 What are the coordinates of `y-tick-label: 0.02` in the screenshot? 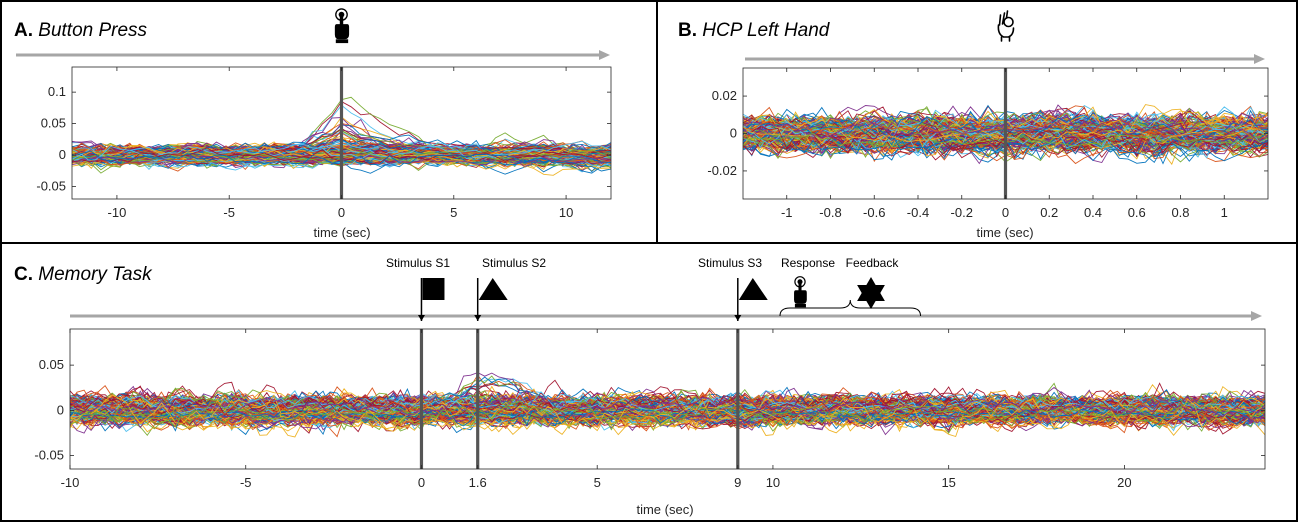 It's located at (724, 95).